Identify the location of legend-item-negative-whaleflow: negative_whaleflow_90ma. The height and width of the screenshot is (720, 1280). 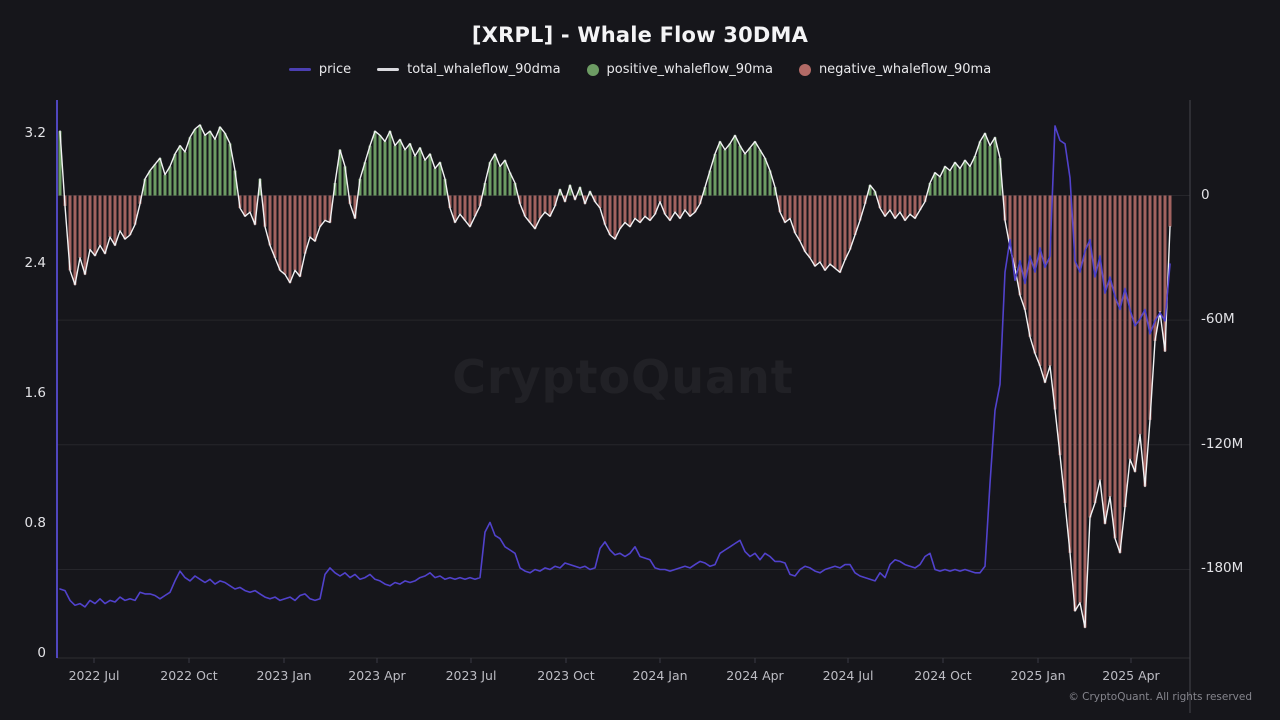
(895, 69).